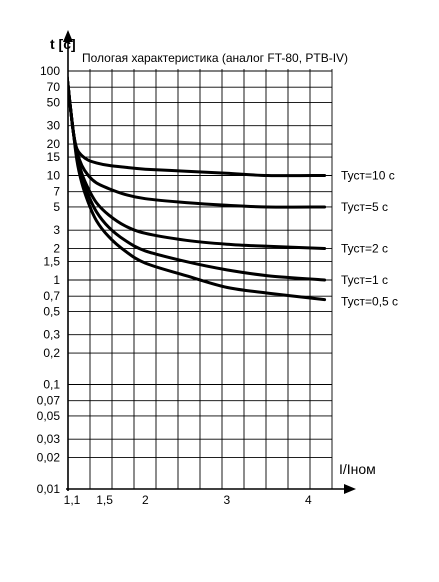 The width and height of the screenshot is (439, 582). What do you see at coordinates (364, 249) in the screenshot?
I see `series-label: Туст=2 с` at bounding box center [364, 249].